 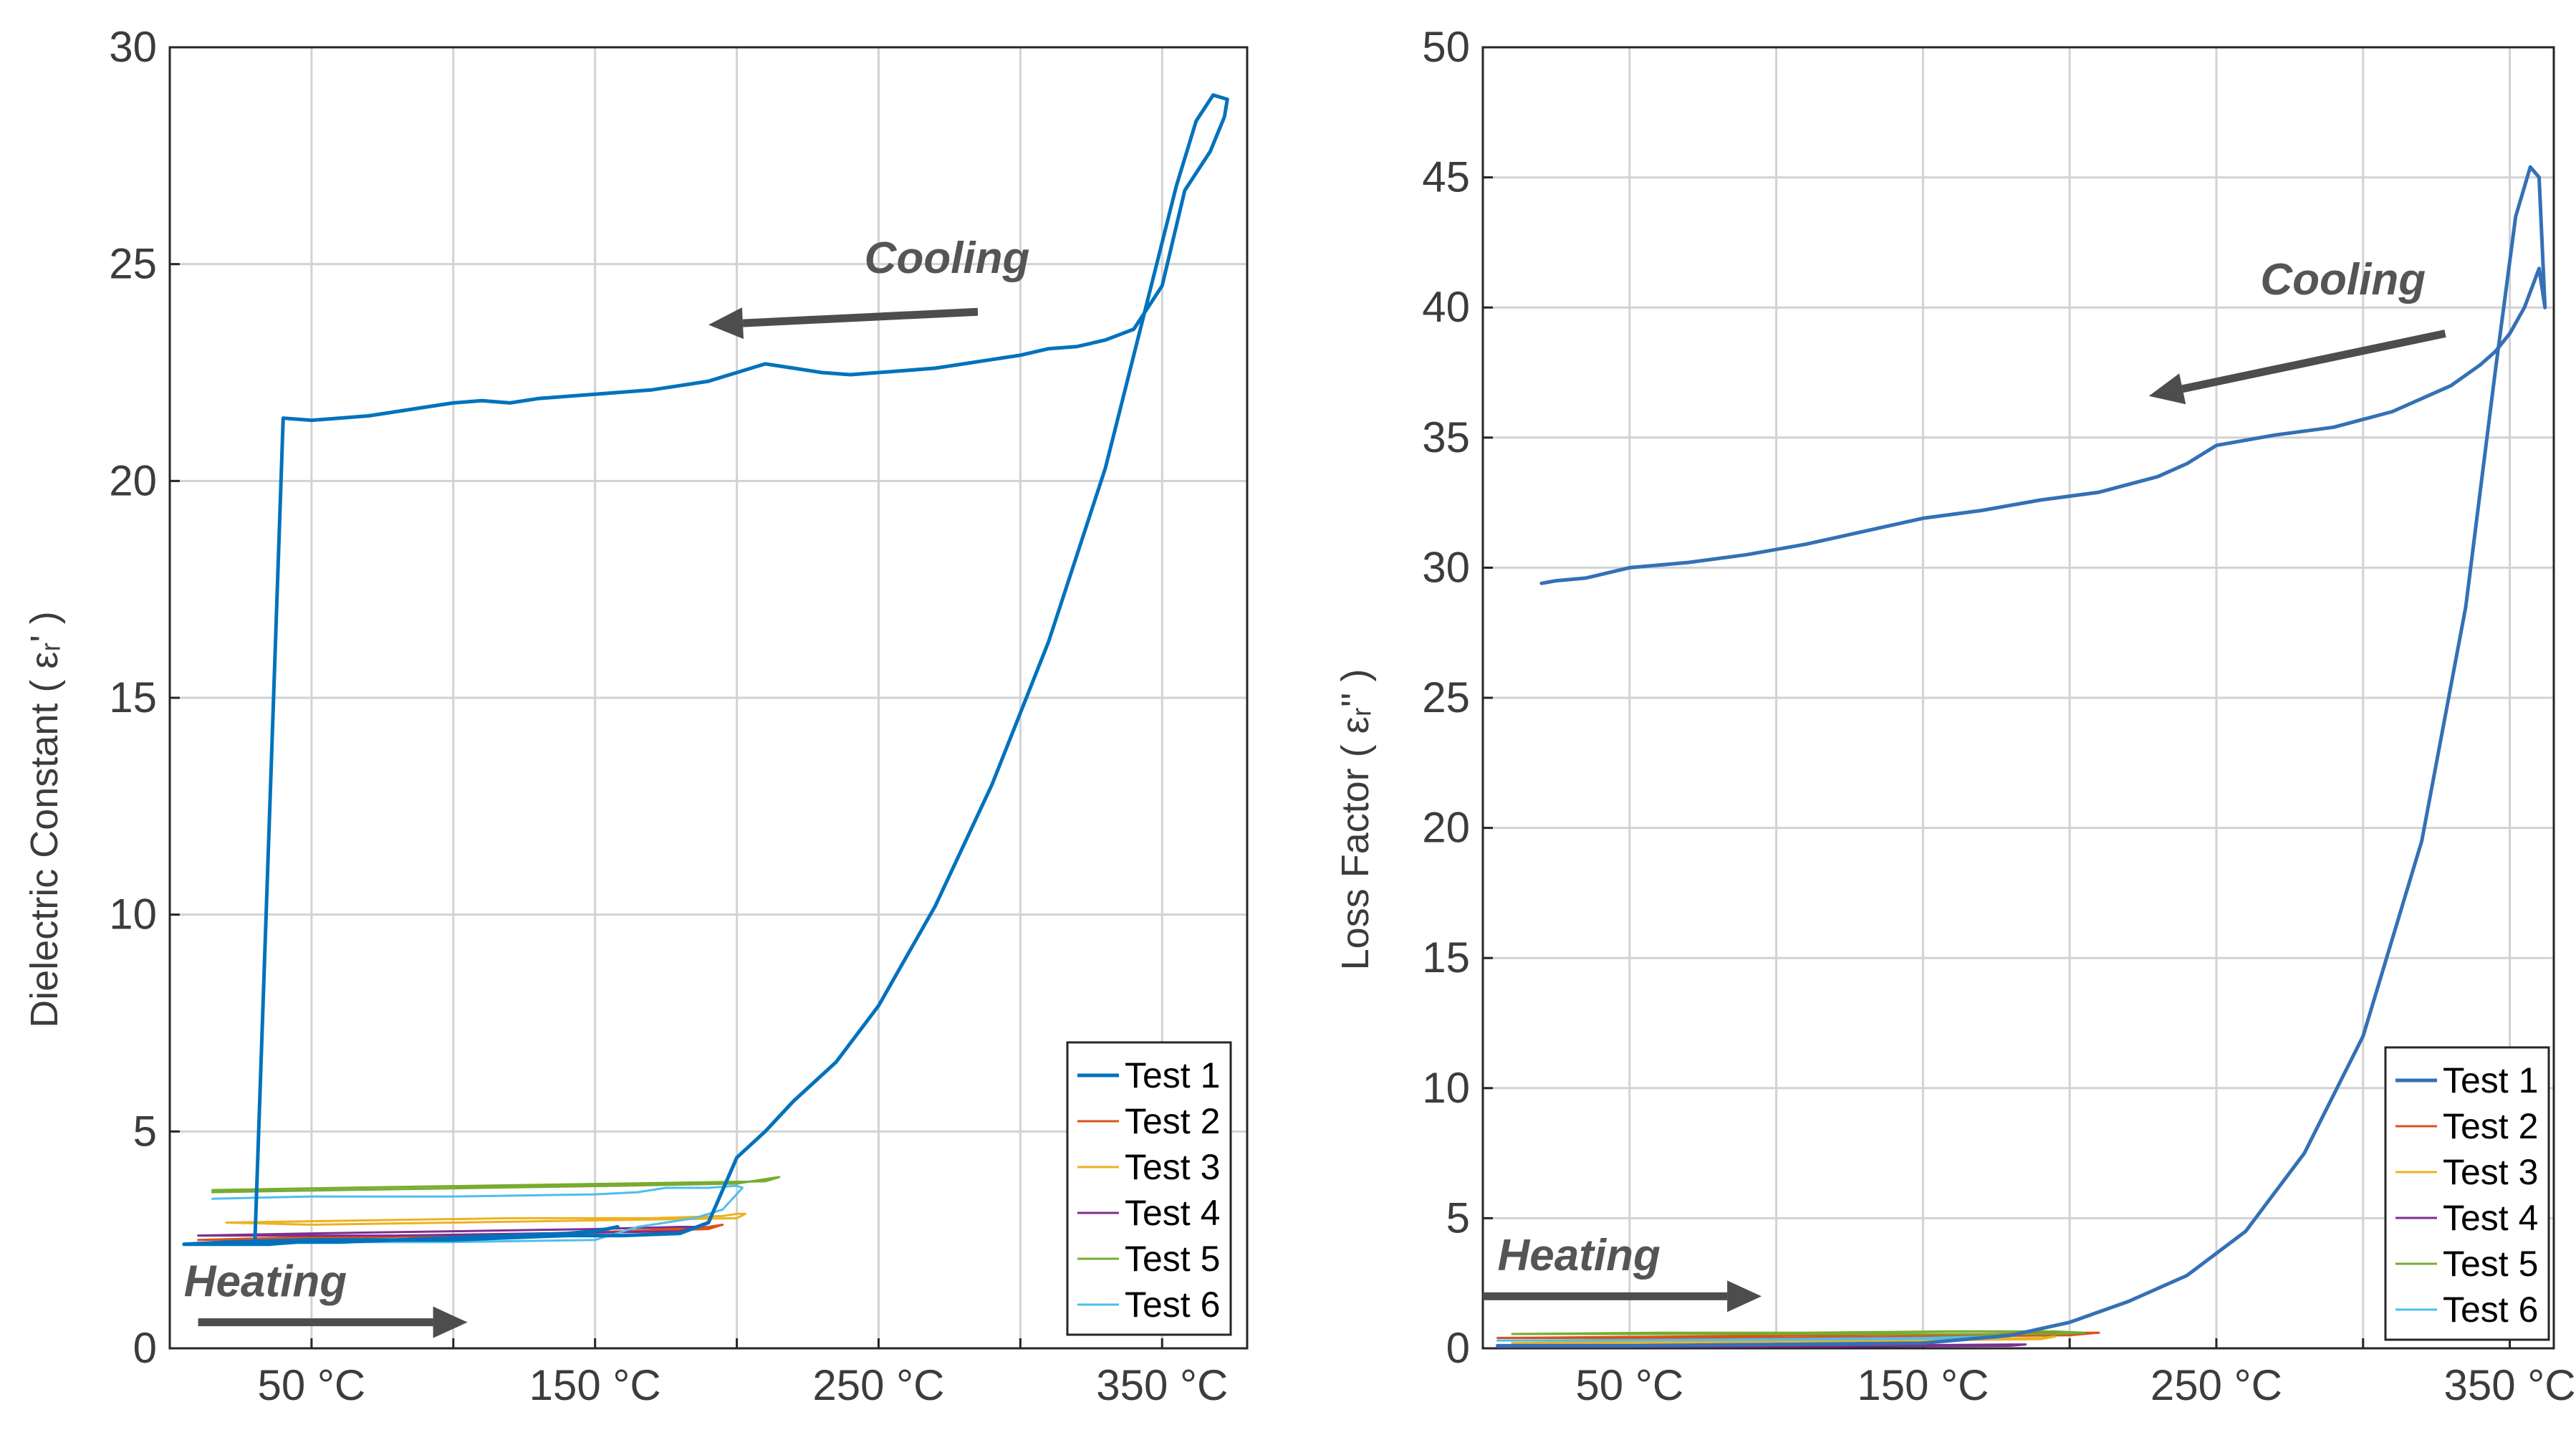 I want to click on y-axis-label-symbol: ( εᵣ'' ), so click(x=1355, y=713).